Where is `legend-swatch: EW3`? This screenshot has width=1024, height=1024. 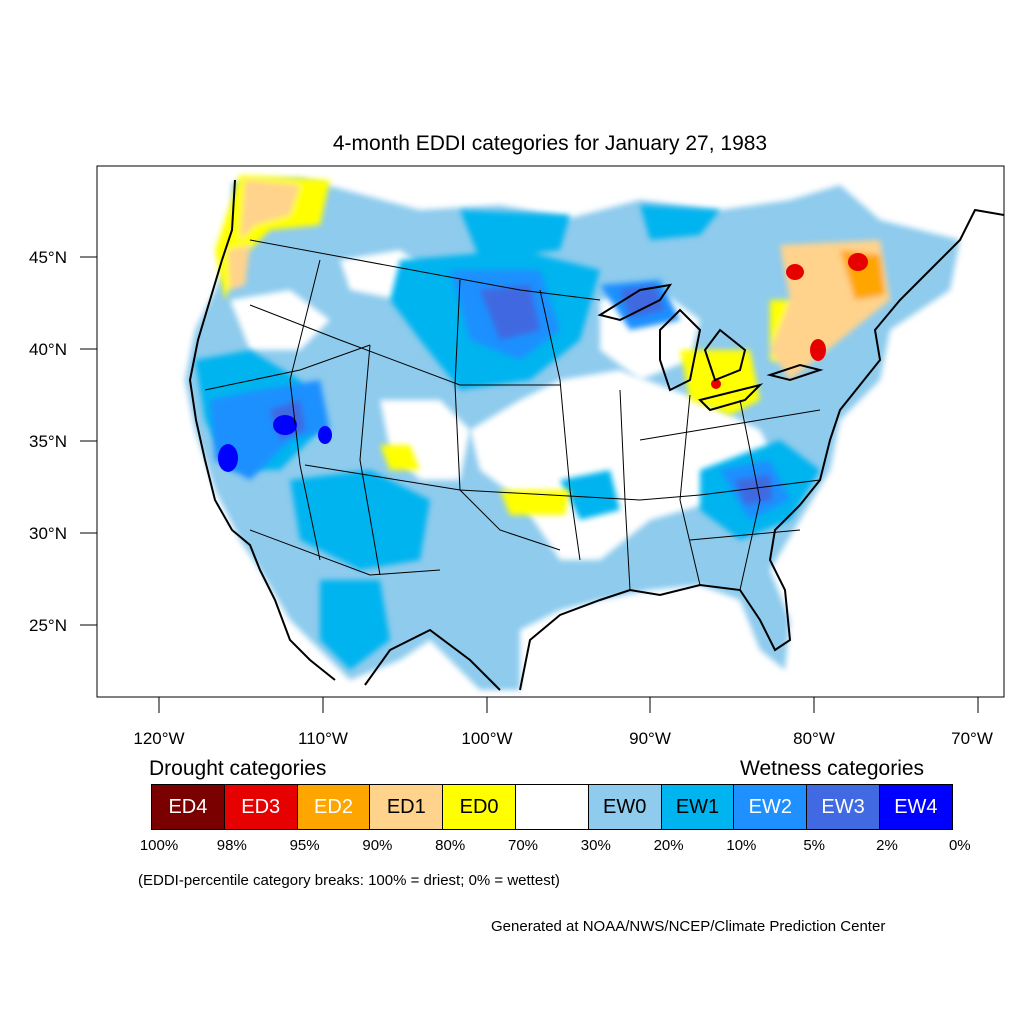 legend-swatch: EW3 is located at coordinates (843, 807).